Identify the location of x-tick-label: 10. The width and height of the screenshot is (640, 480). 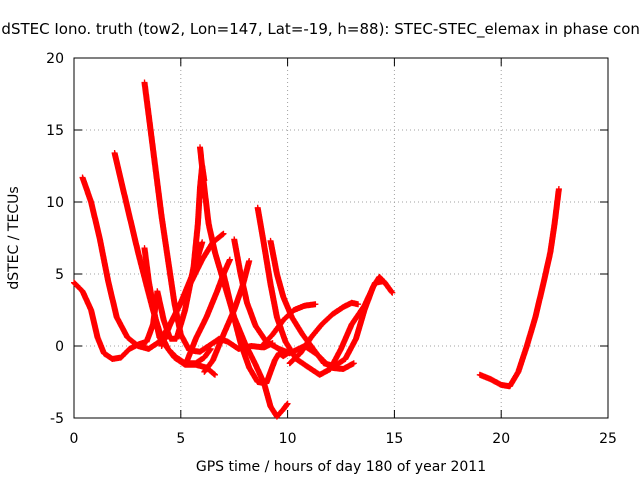
(288, 439).